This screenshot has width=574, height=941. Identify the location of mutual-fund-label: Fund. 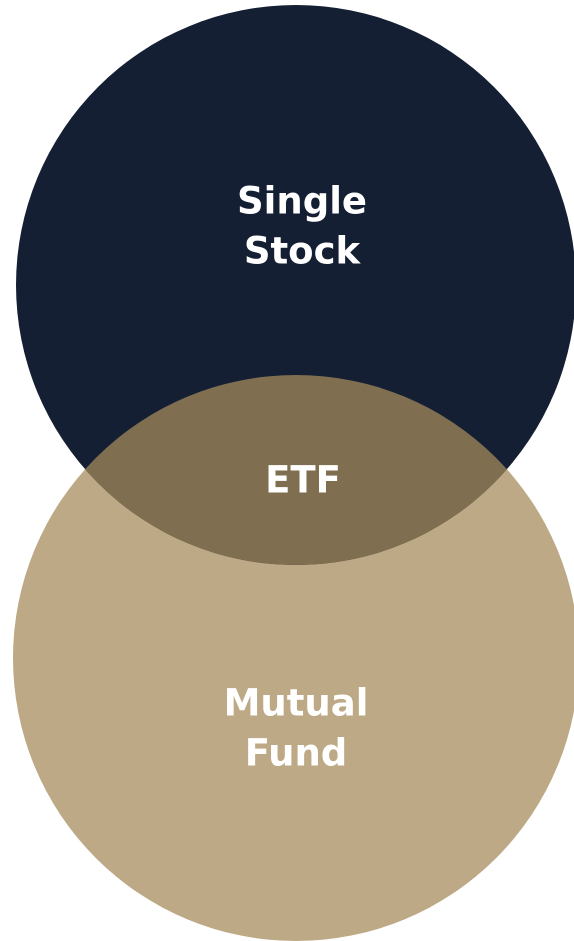
(296, 753).